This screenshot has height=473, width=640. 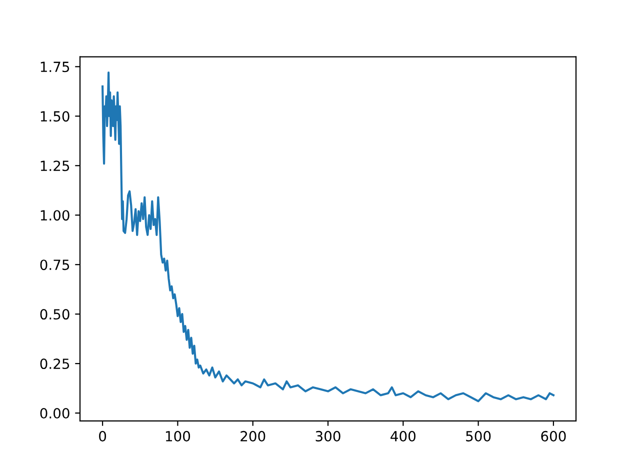 What do you see at coordinates (55, 364) in the screenshot?
I see `y-tick-label: 0.25` at bounding box center [55, 364].